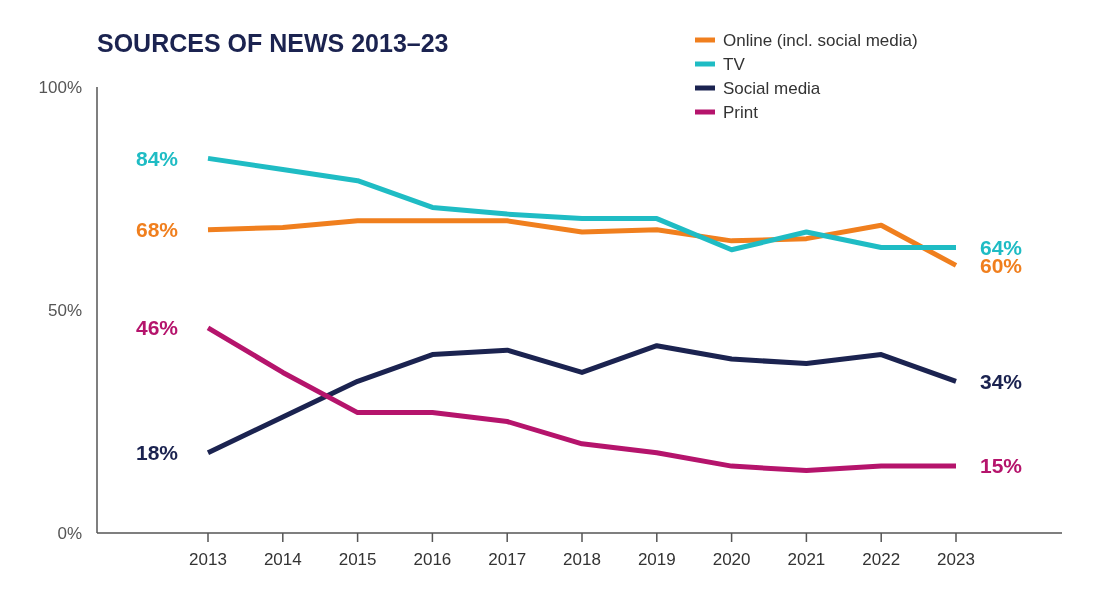 The image size is (1096, 601). I want to click on x-tick-label: 2022, so click(881, 559).